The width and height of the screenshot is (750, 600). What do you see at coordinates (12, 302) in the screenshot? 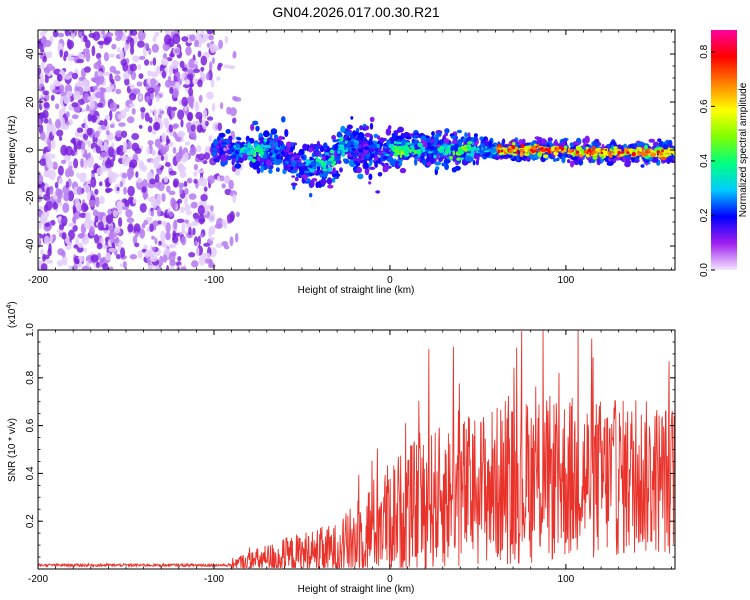
I see `snr-multiplier-close: )` at bounding box center [12, 302].